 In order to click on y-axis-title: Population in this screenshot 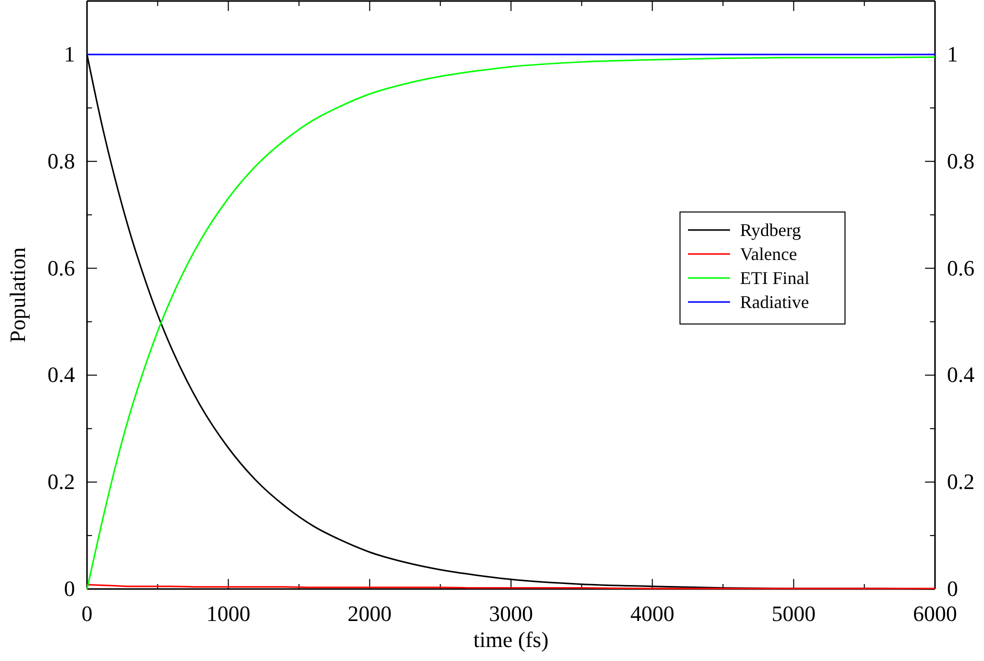, I will do `click(17, 295)`.